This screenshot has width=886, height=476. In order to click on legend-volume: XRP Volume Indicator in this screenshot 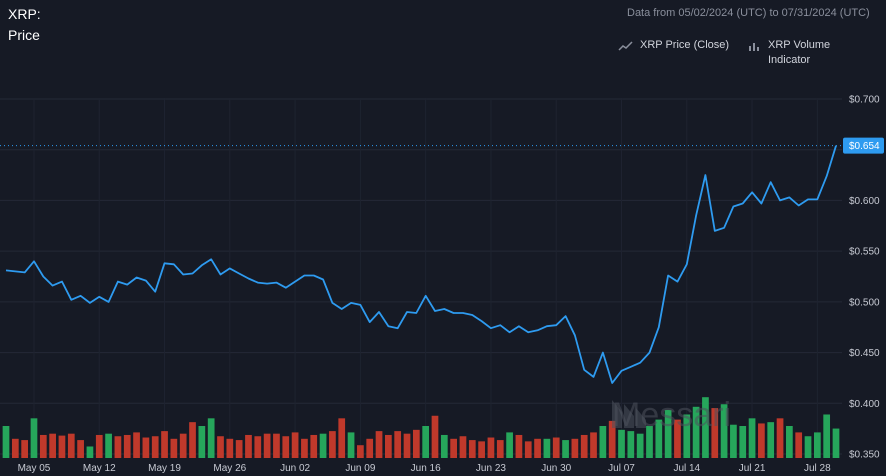, I will do `click(803, 53)`.